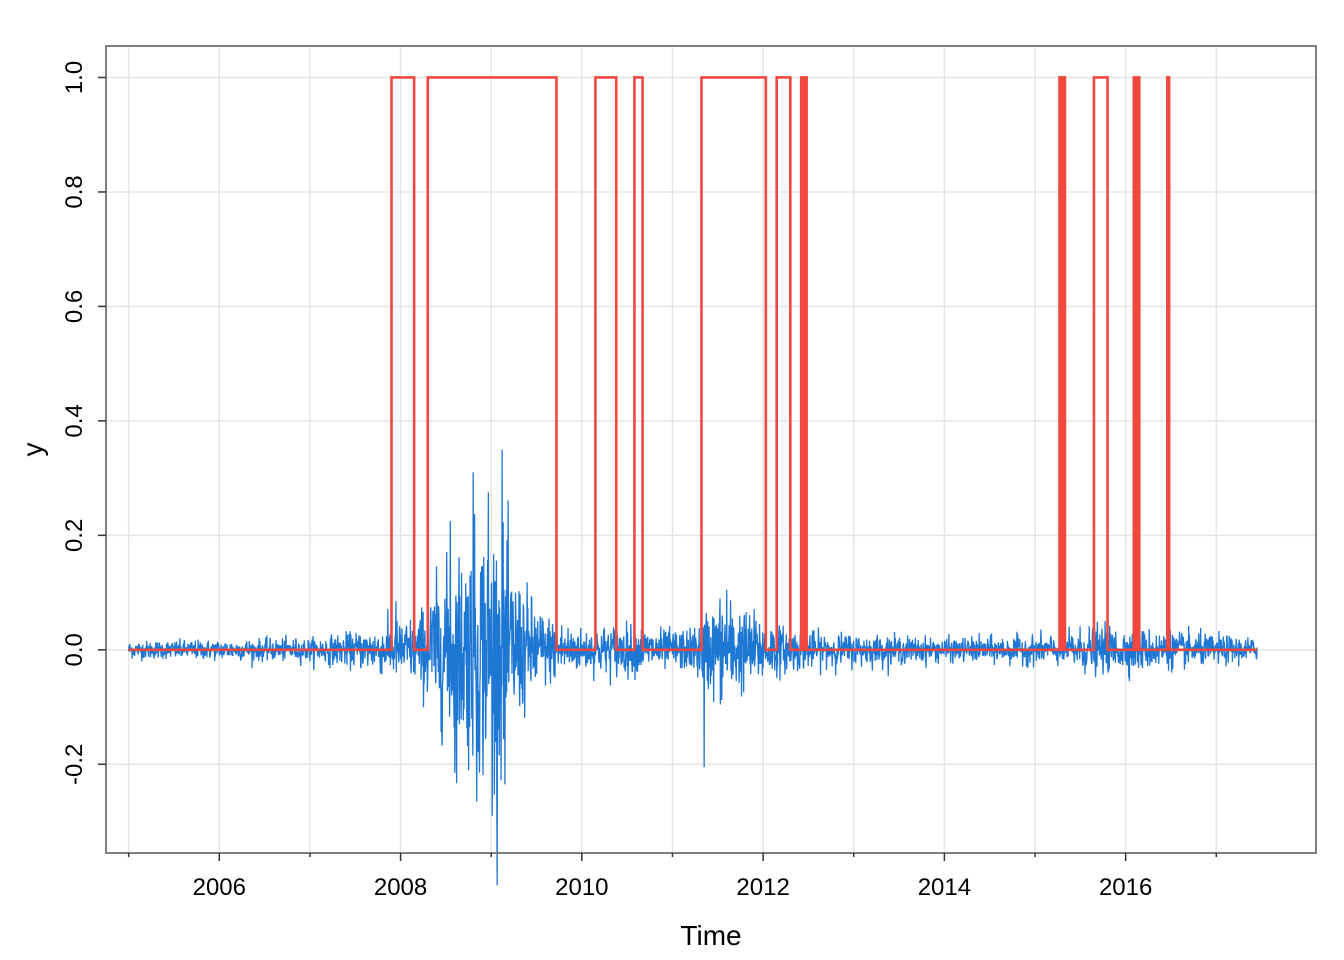 The height and width of the screenshot is (960, 1344). What do you see at coordinates (944, 887) in the screenshot?
I see `x-tick-label: 2014` at bounding box center [944, 887].